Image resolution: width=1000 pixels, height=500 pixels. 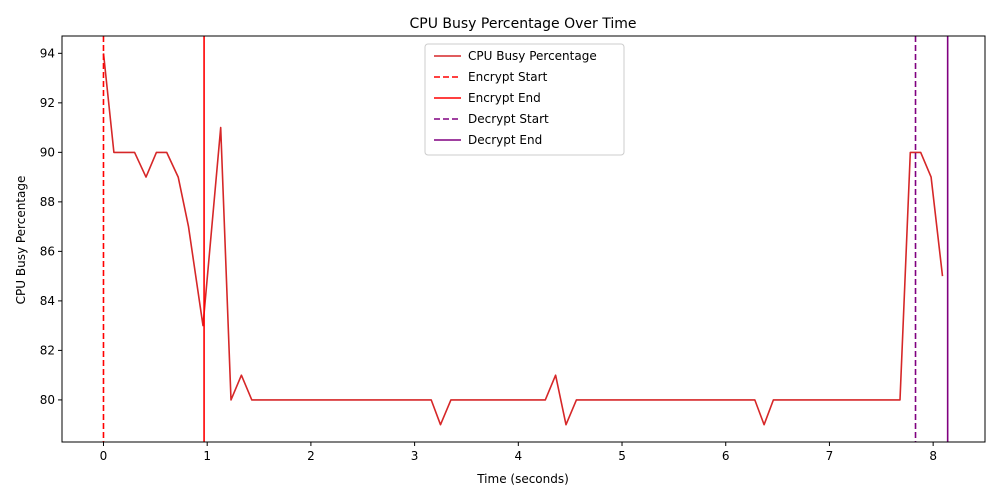 What do you see at coordinates (311, 456) in the screenshot?
I see `x-tick-label: 2` at bounding box center [311, 456].